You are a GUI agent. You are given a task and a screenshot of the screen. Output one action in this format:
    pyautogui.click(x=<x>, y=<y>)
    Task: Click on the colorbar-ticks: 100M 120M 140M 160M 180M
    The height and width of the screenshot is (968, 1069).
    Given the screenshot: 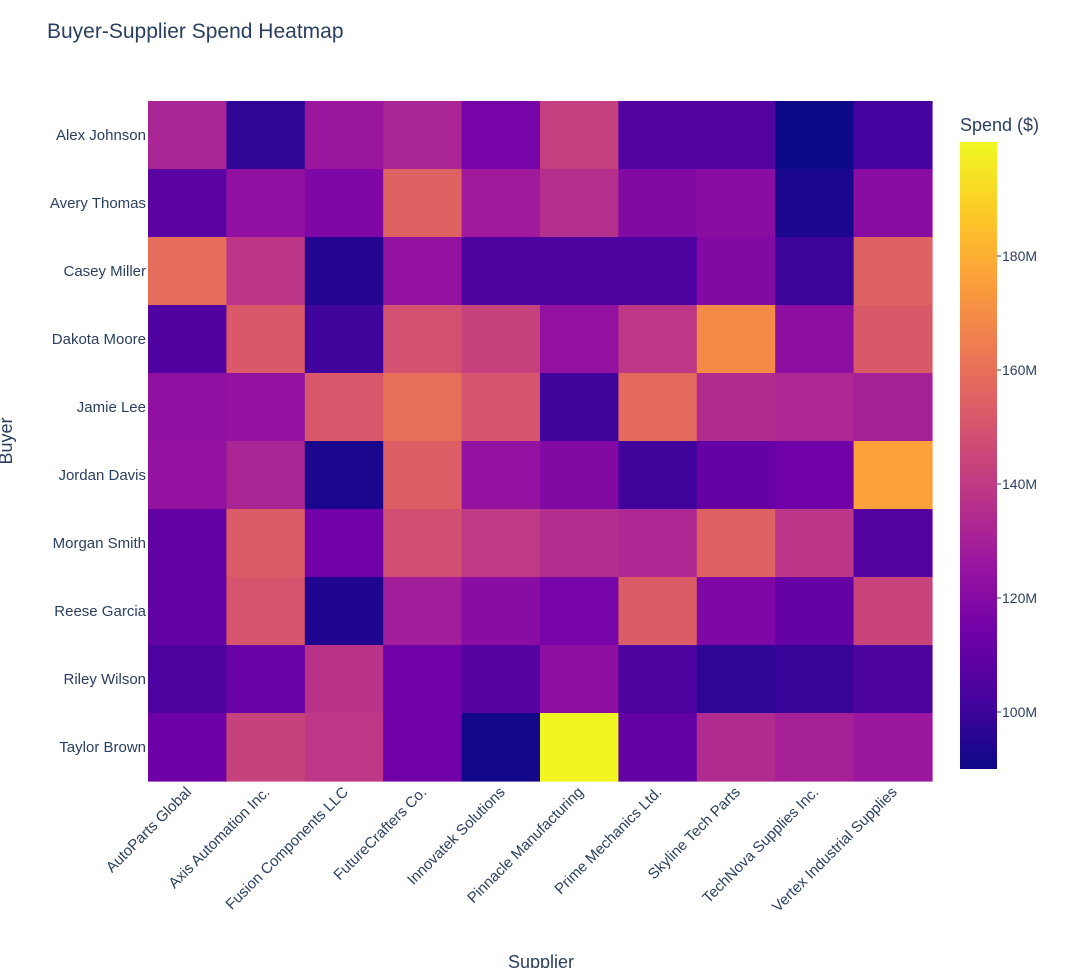 What is the action you would take?
    pyautogui.click(x=1017, y=484)
    